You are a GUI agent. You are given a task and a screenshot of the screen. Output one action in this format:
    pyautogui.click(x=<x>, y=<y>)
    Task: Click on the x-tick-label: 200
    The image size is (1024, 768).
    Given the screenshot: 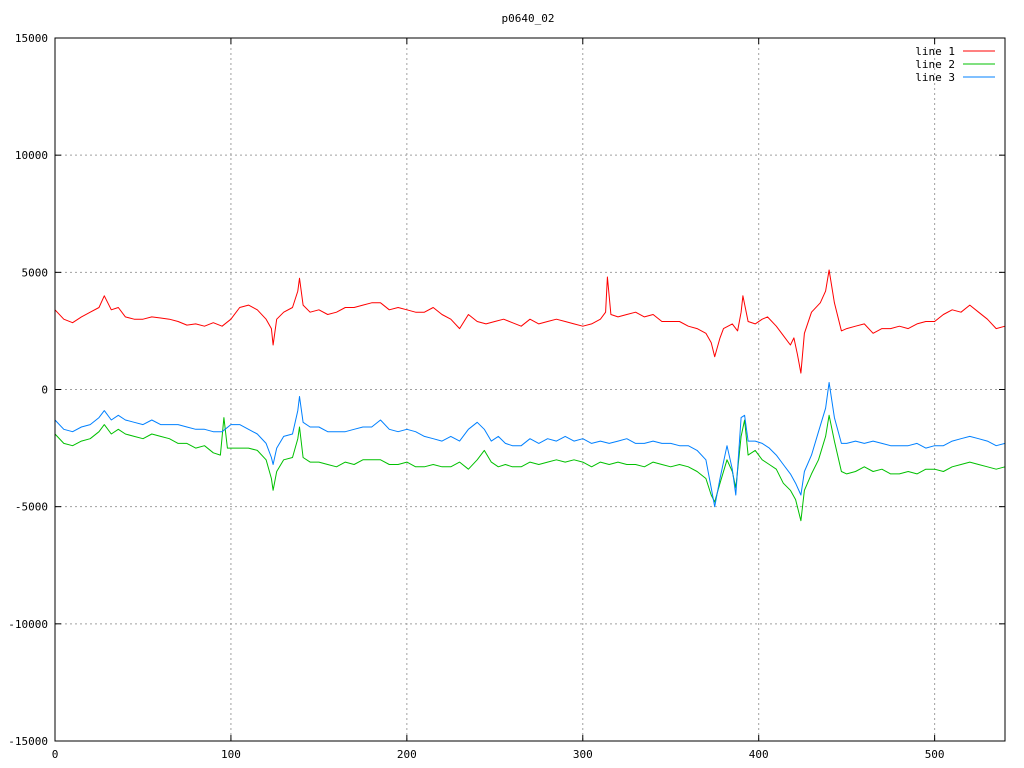 What is the action you would take?
    pyautogui.click(x=407, y=754)
    